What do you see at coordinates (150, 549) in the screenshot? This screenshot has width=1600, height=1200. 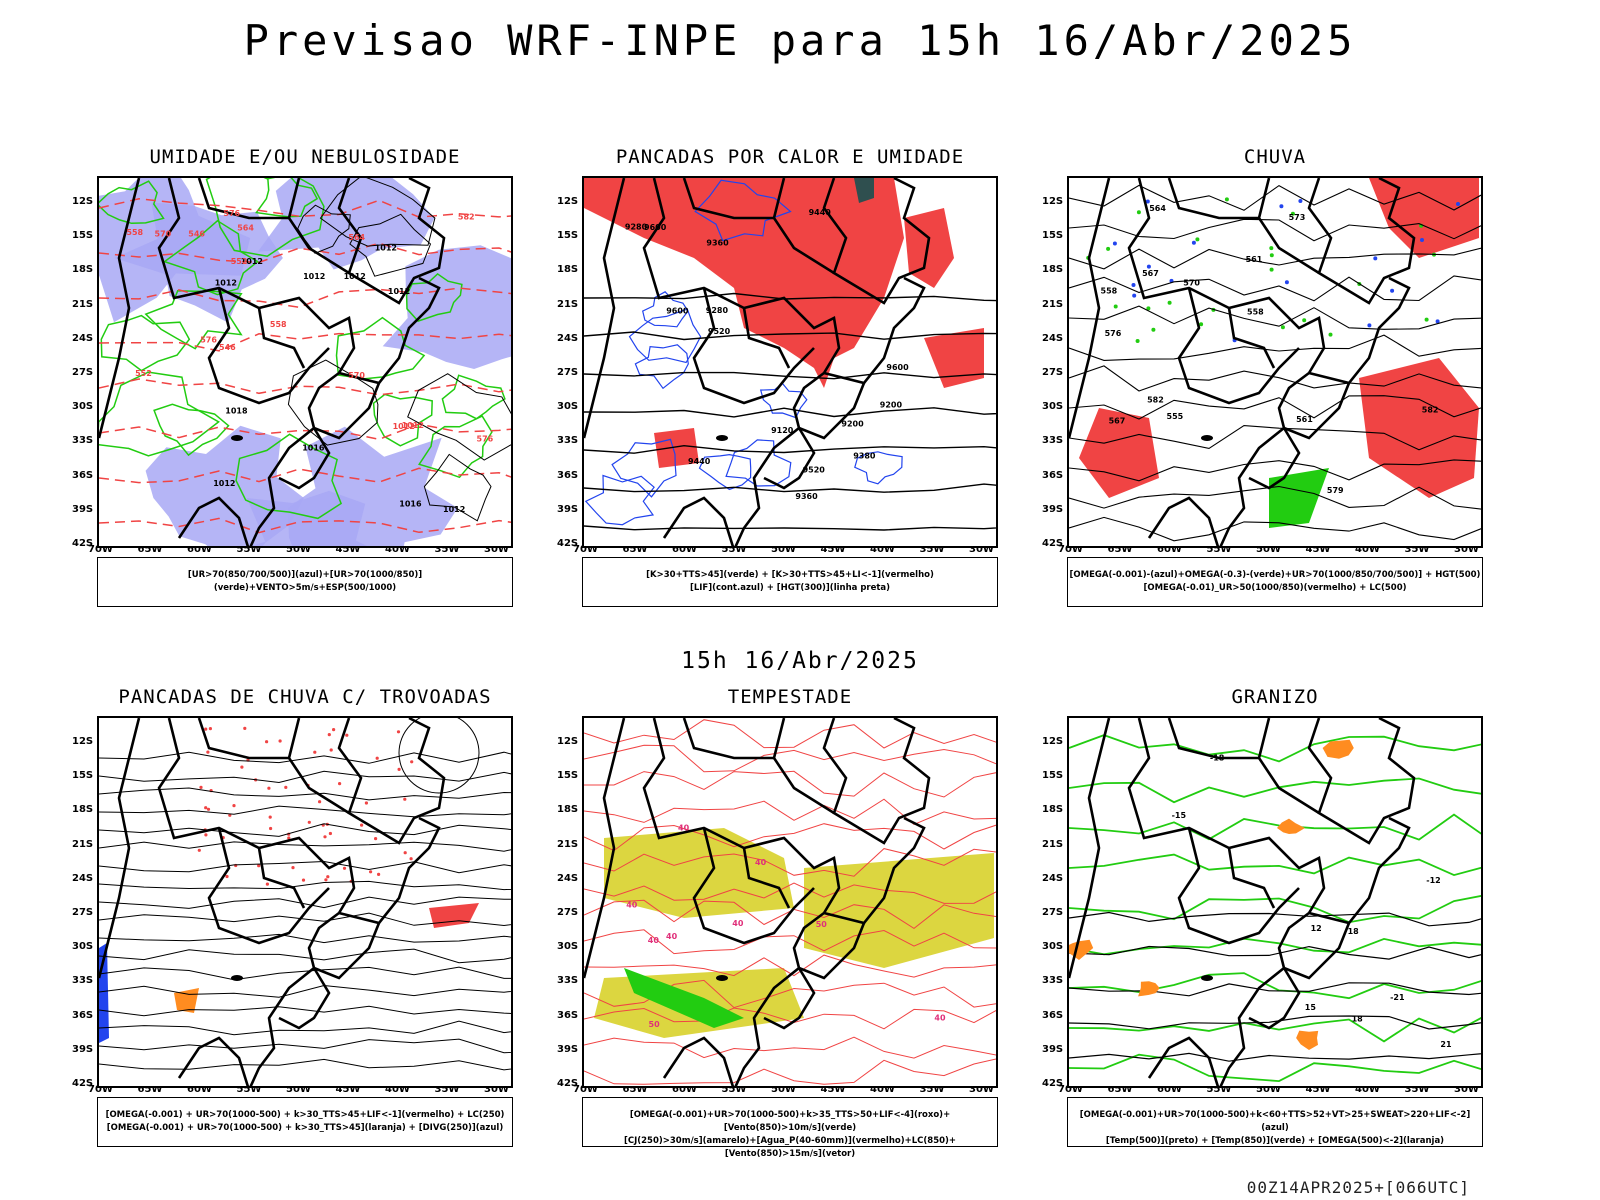 I see `longitude-label: 65W` at bounding box center [150, 549].